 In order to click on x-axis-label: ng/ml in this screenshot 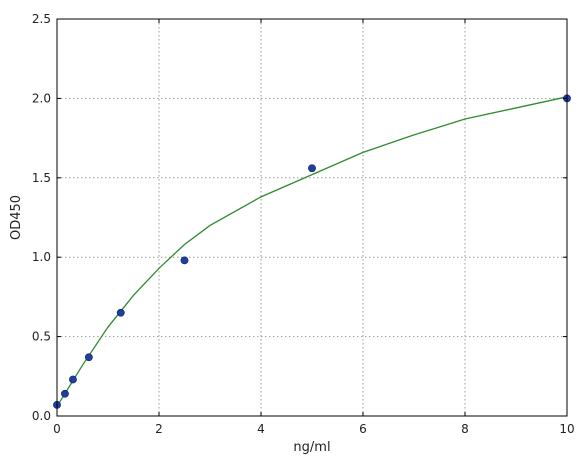, I will do `click(311, 447)`.